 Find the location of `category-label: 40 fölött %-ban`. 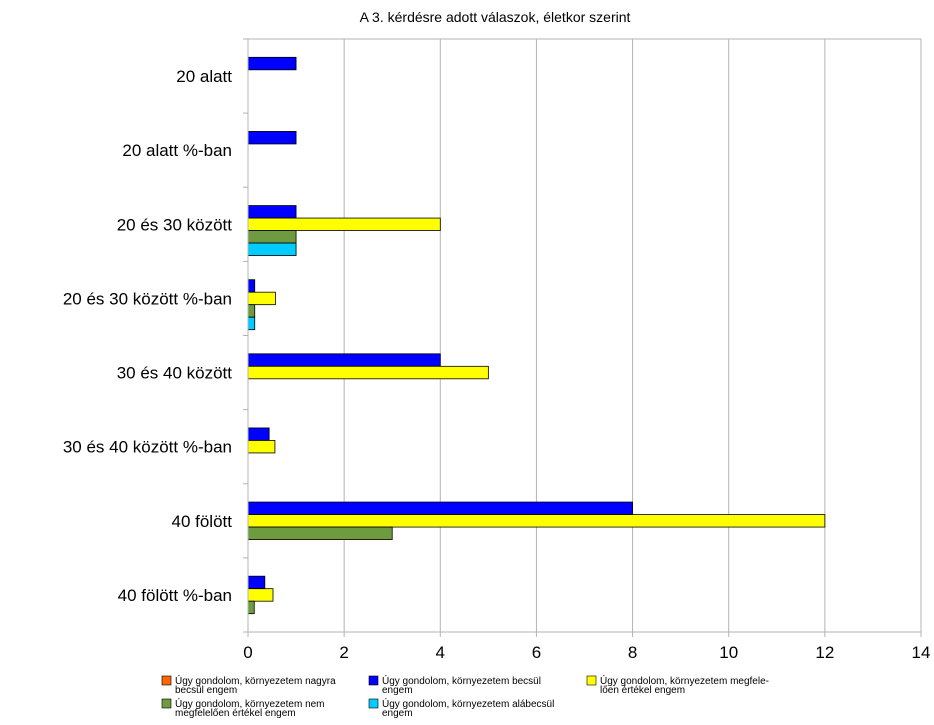

category-label: 40 fölött %-ban is located at coordinates (175, 595).